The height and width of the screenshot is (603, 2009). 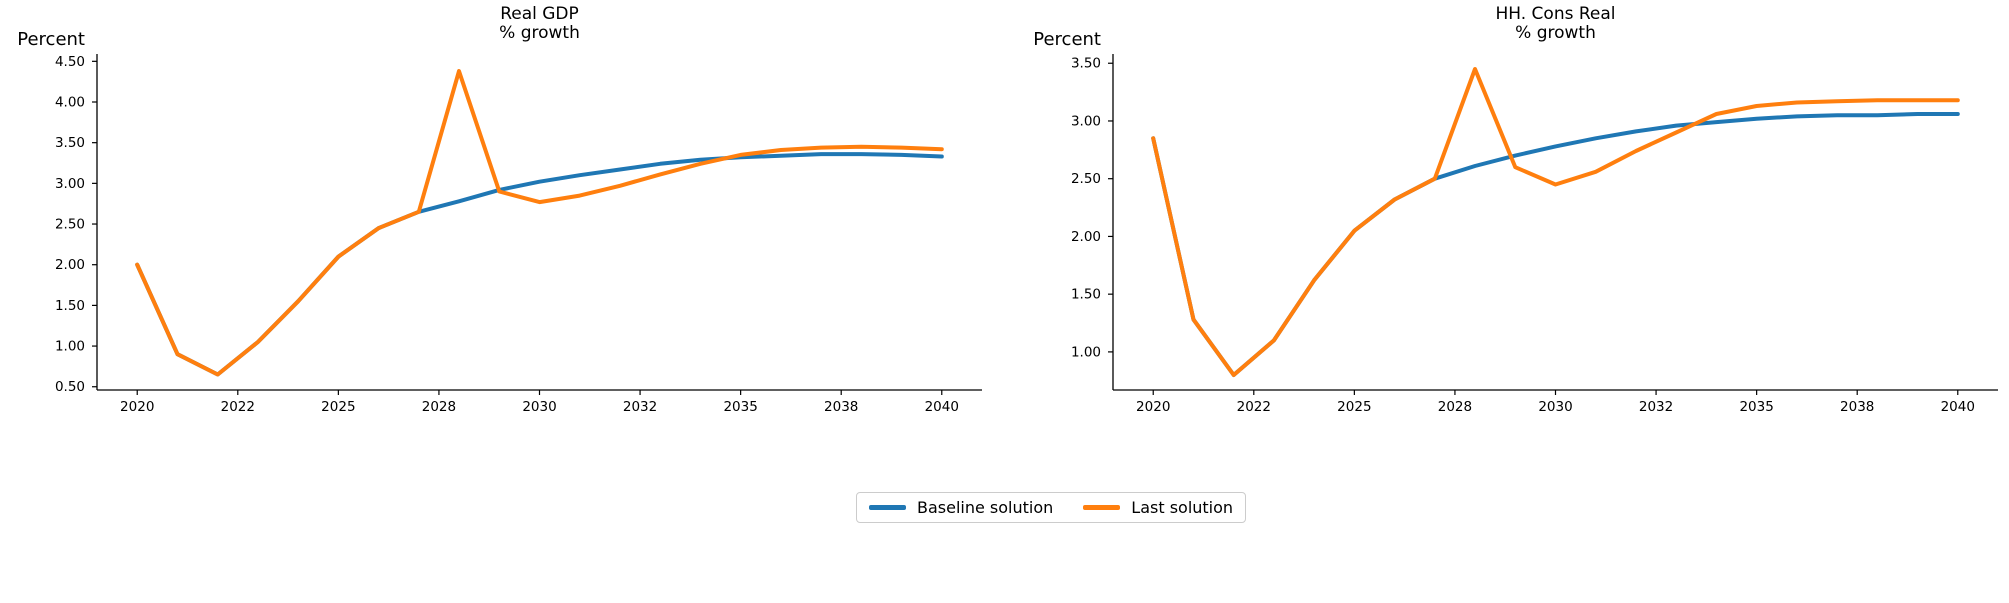 I want to click on chart-title: Real GDP % growth, so click(x=539, y=24).